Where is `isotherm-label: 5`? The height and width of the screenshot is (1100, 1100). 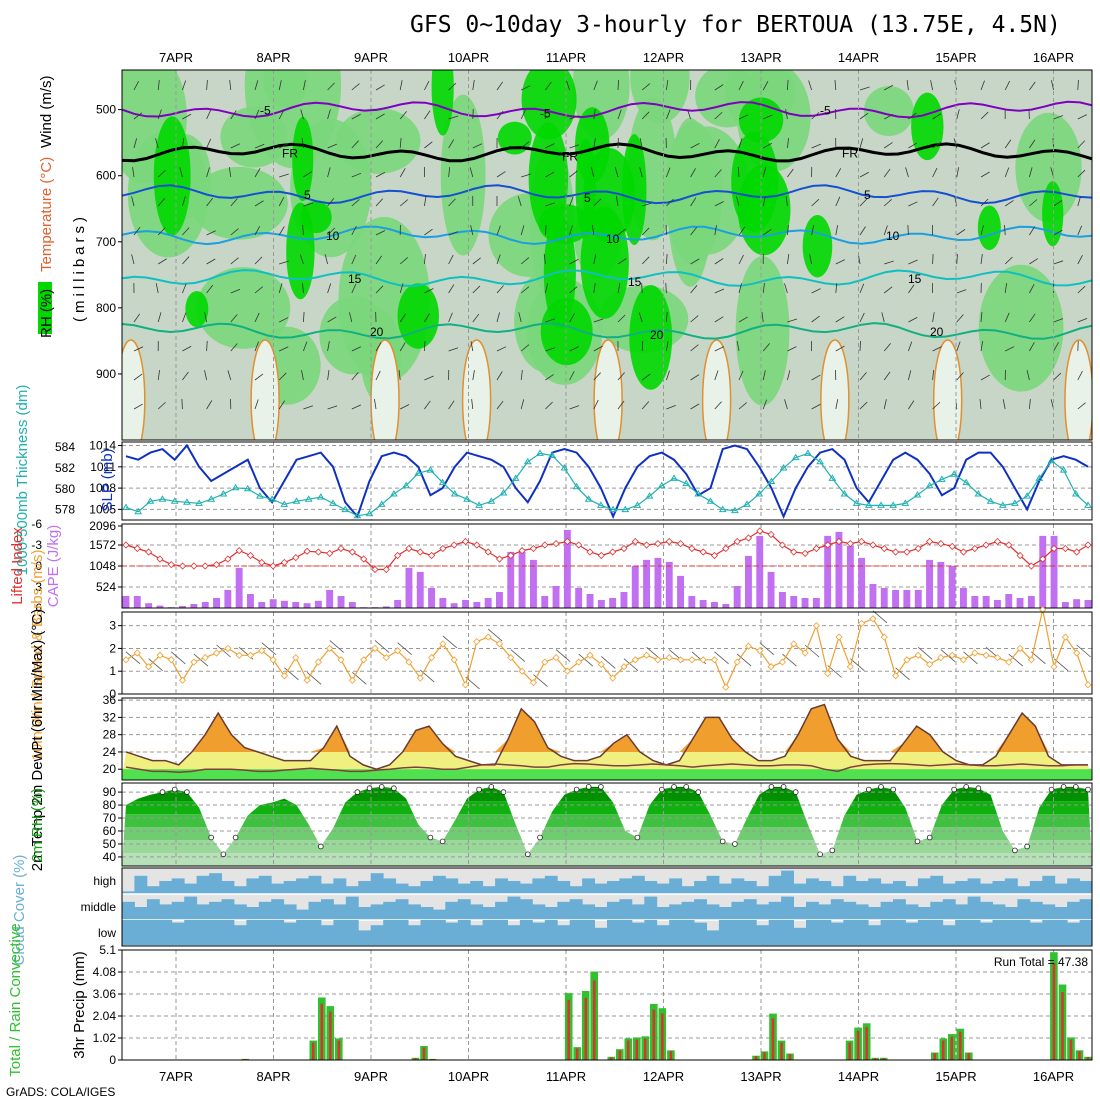
isotherm-label: 5 is located at coordinates (587, 198).